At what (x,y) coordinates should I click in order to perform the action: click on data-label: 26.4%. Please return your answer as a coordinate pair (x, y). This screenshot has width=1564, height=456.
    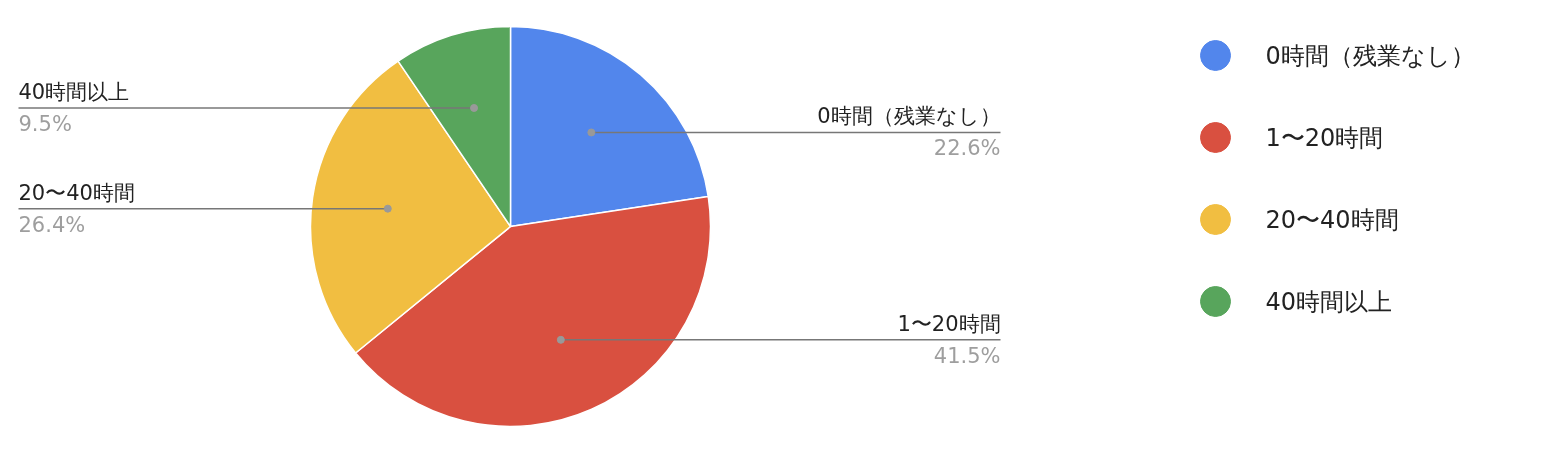
    Looking at the image, I should click on (52, 224).